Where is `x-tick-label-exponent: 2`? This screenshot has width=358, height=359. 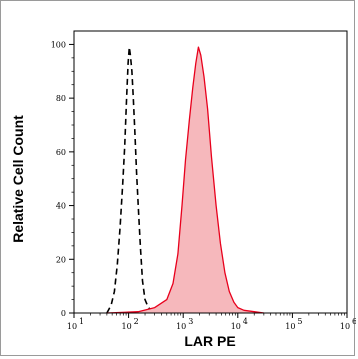 x-tick-label-exponent: 2 is located at coordinates (136, 321).